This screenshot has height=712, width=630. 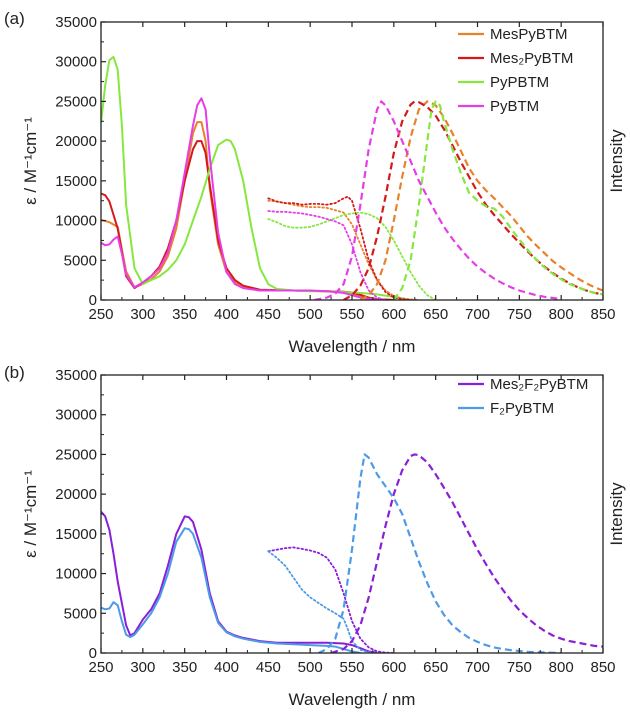 I want to click on legend-label: F₂PyBTM, so click(x=522, y=408).